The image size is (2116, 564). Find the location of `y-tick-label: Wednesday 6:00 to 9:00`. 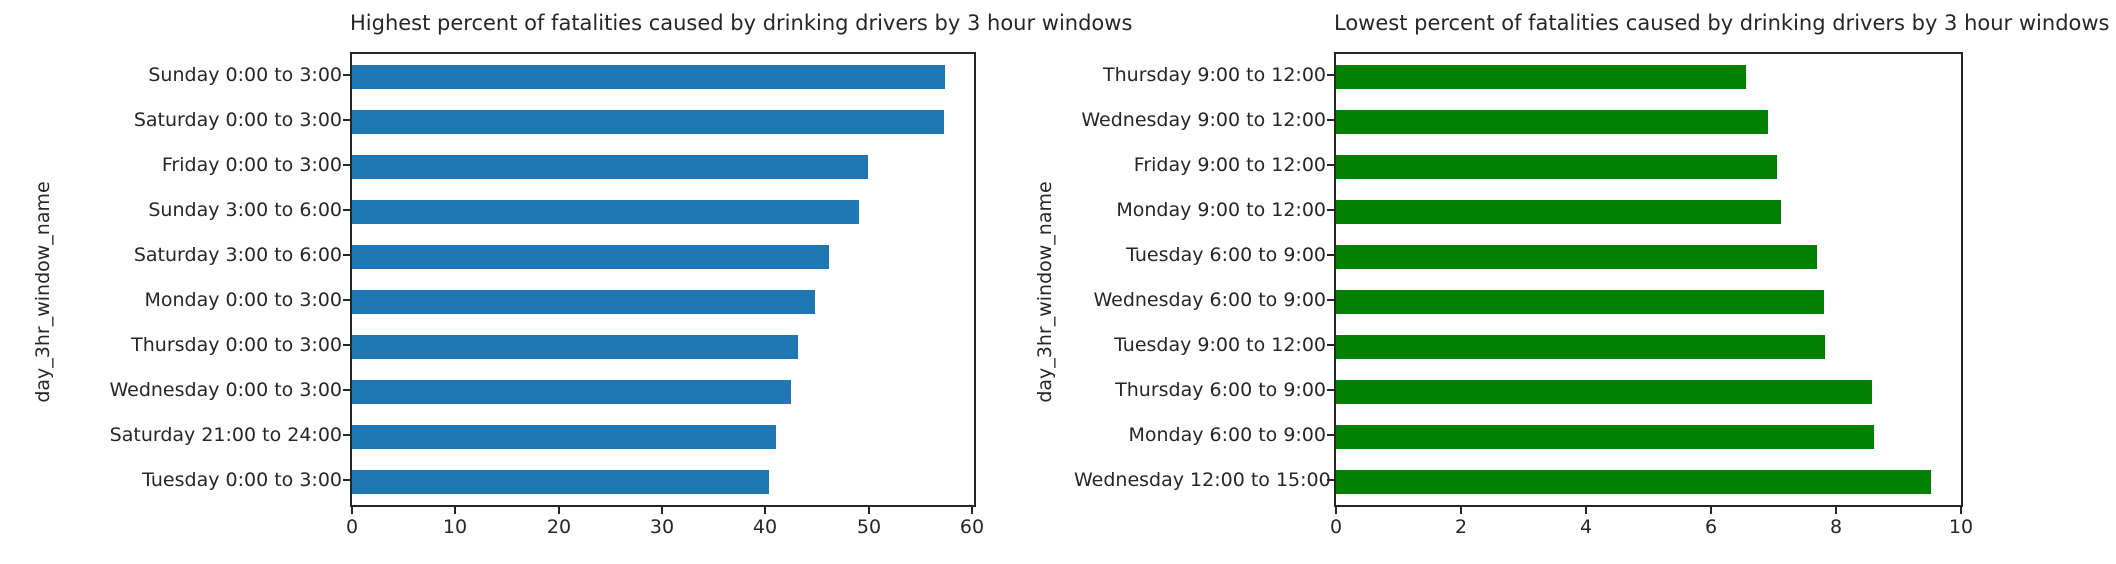

y-tick-label: Wednesday 6:00 to 9:00 is located at coordinates (1209, 300).